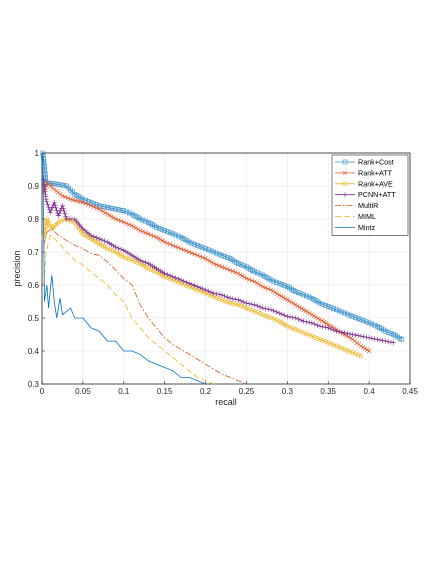  I want to click on legend-marker, so click(345, 162).